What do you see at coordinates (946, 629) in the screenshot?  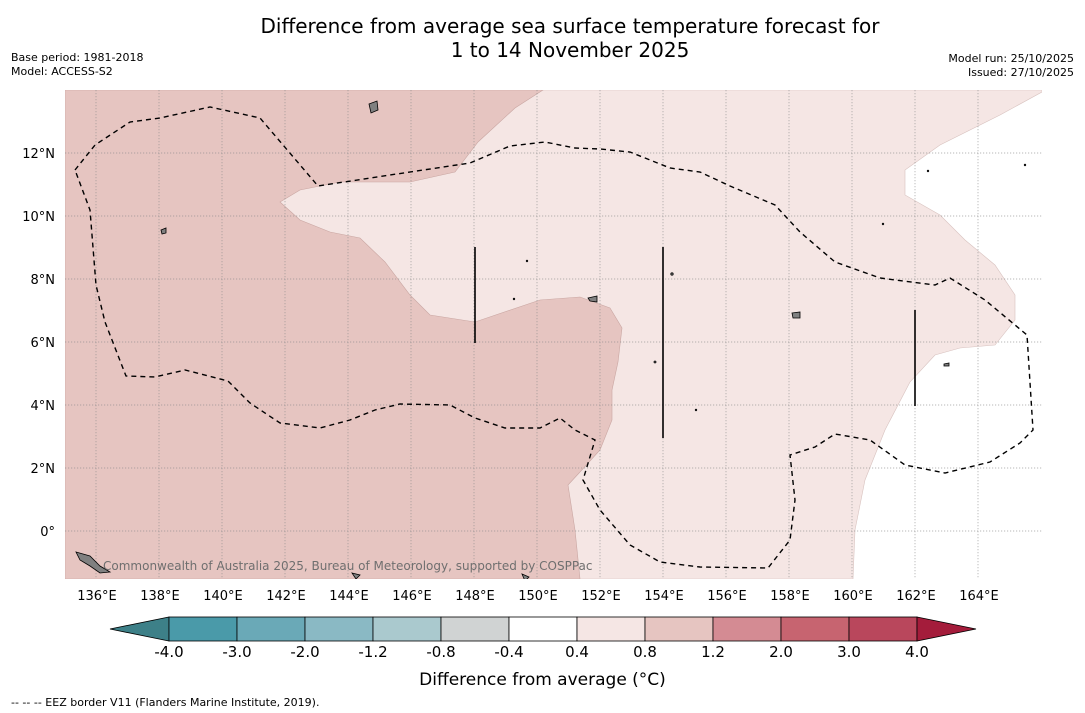 I see `colorbar-over` at bounding box center [946, 629].